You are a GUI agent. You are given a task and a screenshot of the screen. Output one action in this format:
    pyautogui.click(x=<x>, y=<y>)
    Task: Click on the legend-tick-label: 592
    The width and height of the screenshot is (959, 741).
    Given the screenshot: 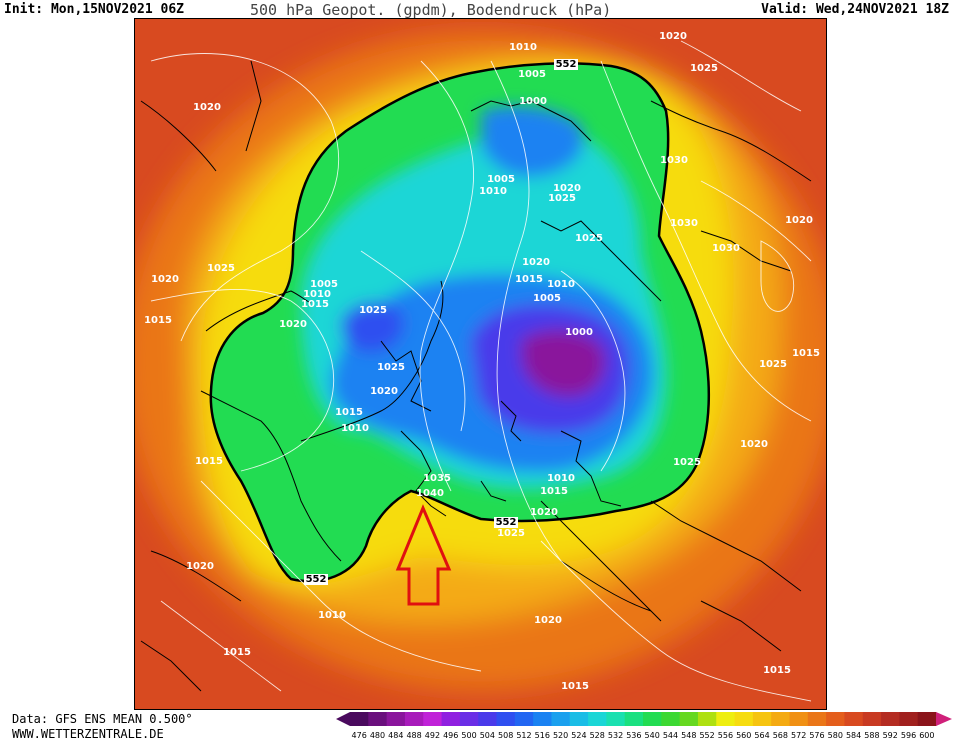 What is the action you would take?
    pyautogui.click(x=890, y=735)
    